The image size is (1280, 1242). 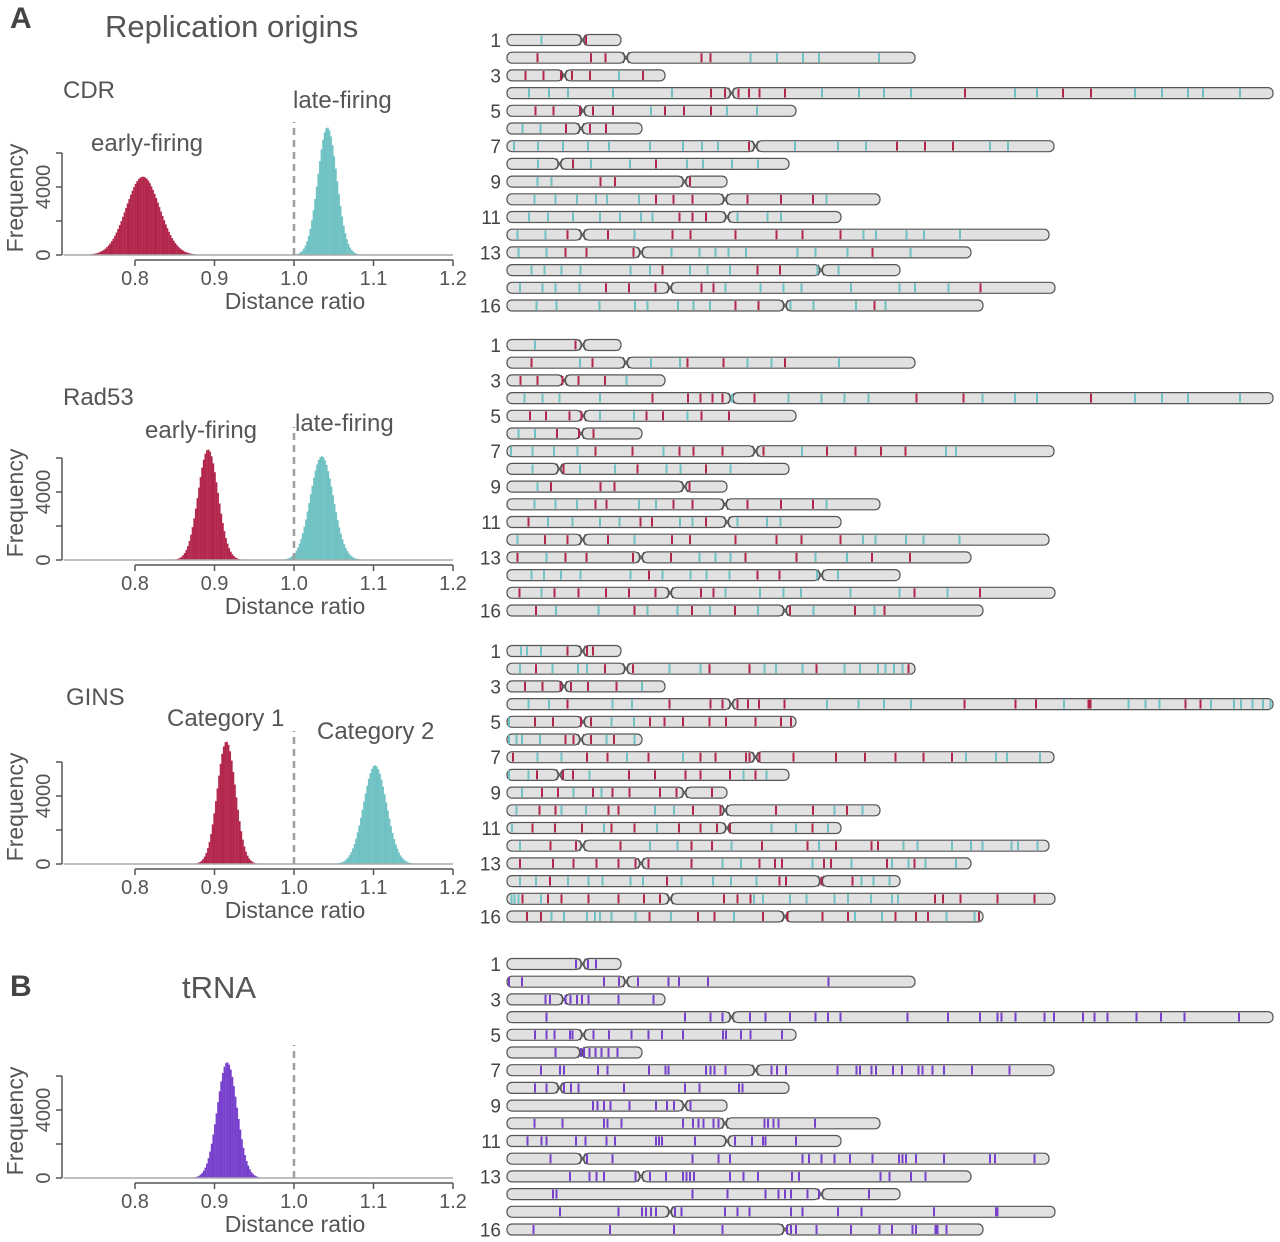 What do you see at coordinates (21, 18) in the screenshot?
I see `panel-label-a: A` at bounding box center [21, 18].